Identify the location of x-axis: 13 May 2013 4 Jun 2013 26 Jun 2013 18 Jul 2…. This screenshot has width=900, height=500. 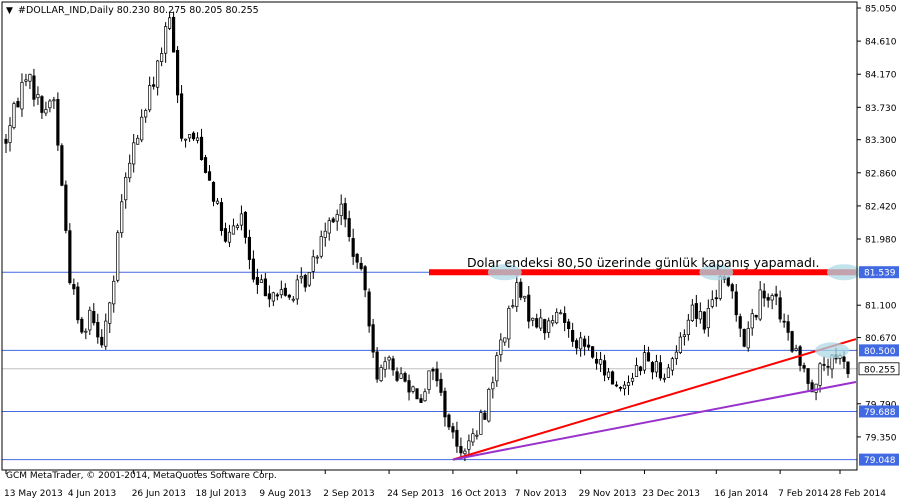
(445, 484).